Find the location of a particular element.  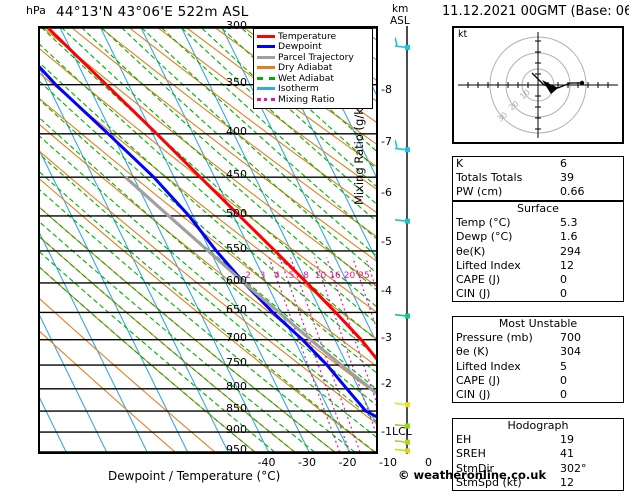

legend-item: Wet Adiabat is located at coordinates (313, 78).